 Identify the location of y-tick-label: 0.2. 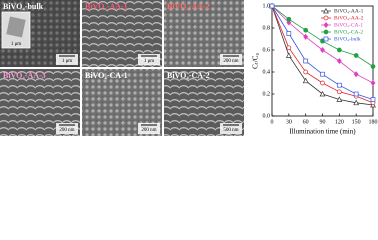
(267, 94).